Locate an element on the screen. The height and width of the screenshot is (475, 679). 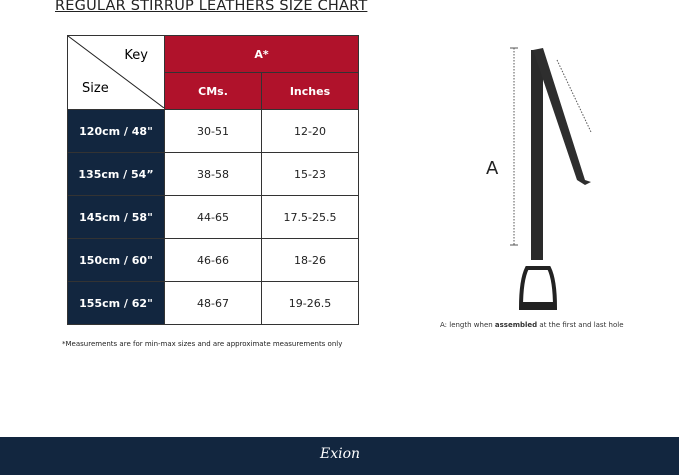
inches-cell: 19-26.5 is located at coordinates (310, 303).